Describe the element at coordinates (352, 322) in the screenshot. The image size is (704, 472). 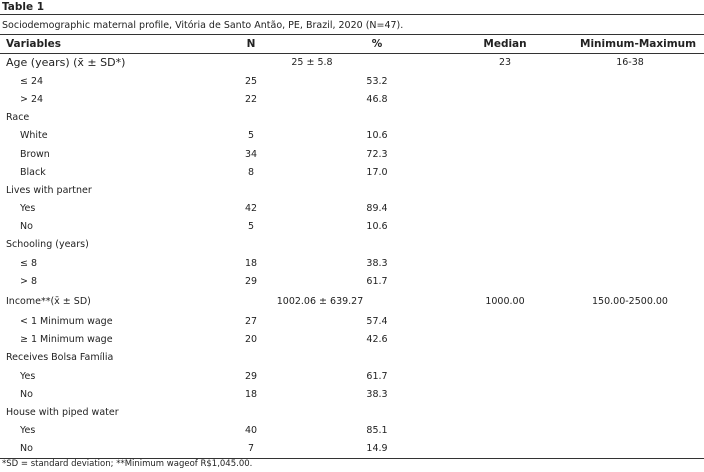
I see `table-row: < 1 Minimum wage 27 57.4` at that location.